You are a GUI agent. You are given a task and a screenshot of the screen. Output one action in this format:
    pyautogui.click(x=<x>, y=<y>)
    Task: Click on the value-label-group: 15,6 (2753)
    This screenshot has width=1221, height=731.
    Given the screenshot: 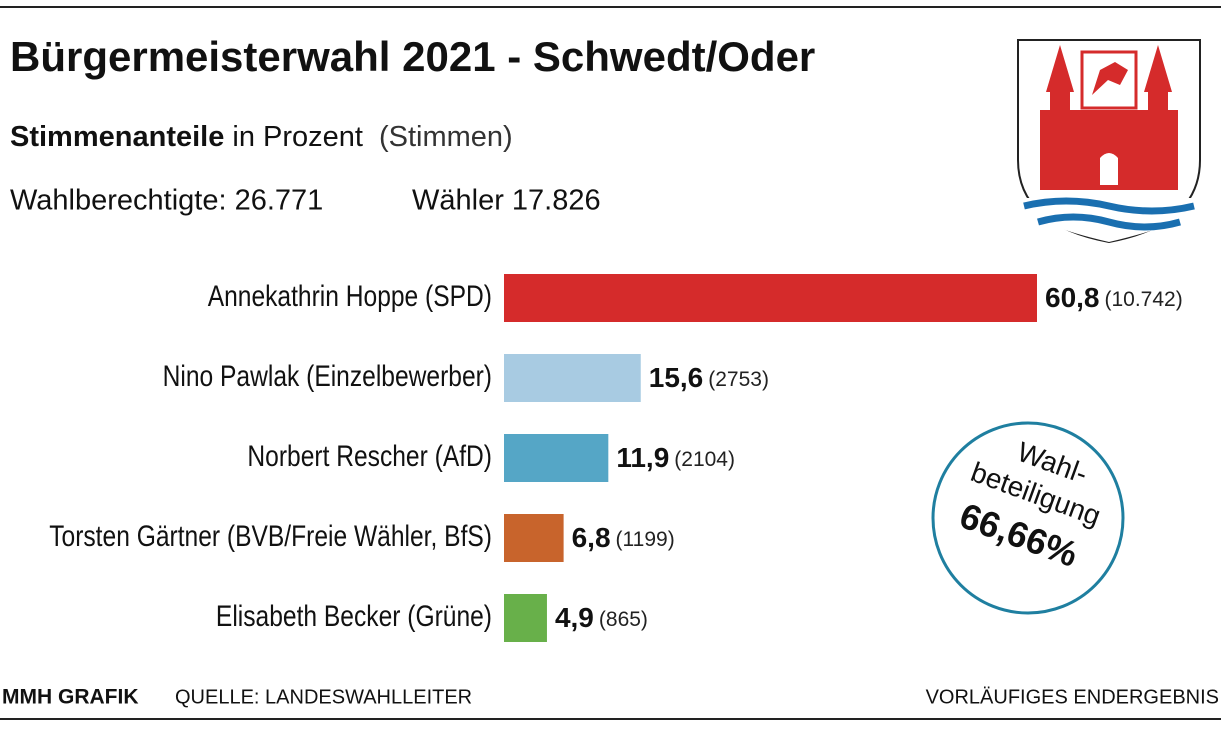 What is the action you would take?
    pyautogui.click(x=709, y=377)
    